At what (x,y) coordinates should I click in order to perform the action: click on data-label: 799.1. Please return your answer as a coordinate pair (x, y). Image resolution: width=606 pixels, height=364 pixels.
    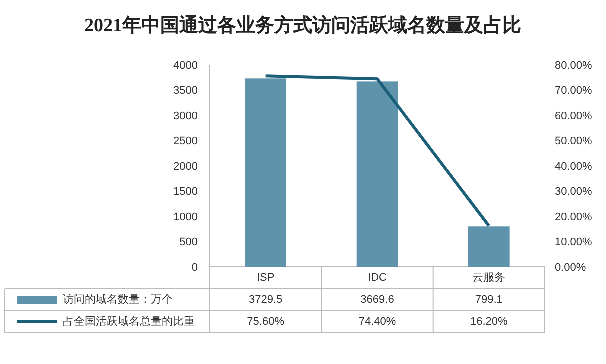
    Looking at the image, I should click on (489, 300).